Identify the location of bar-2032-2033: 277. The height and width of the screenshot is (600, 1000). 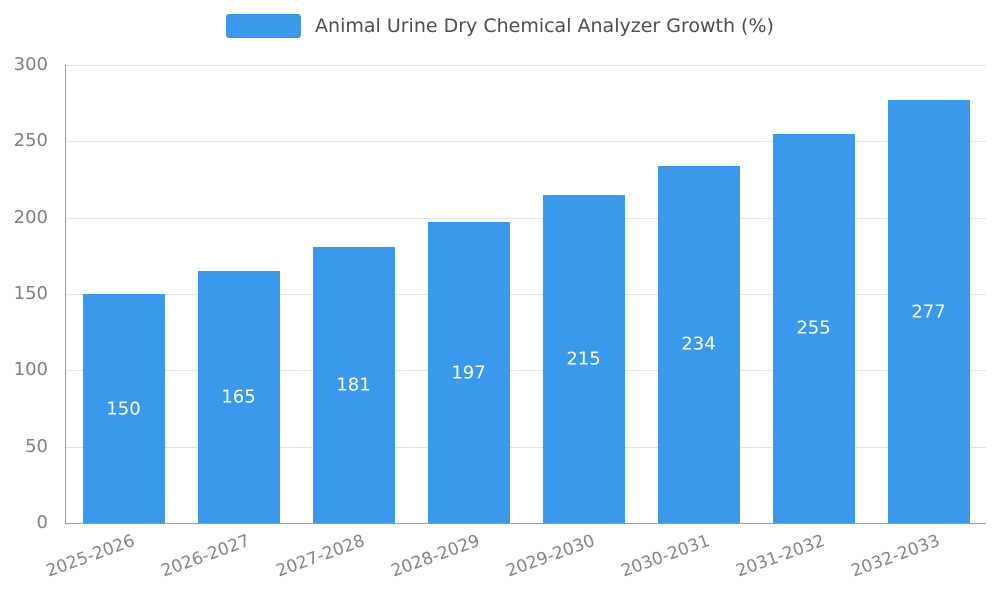
(928, 311).